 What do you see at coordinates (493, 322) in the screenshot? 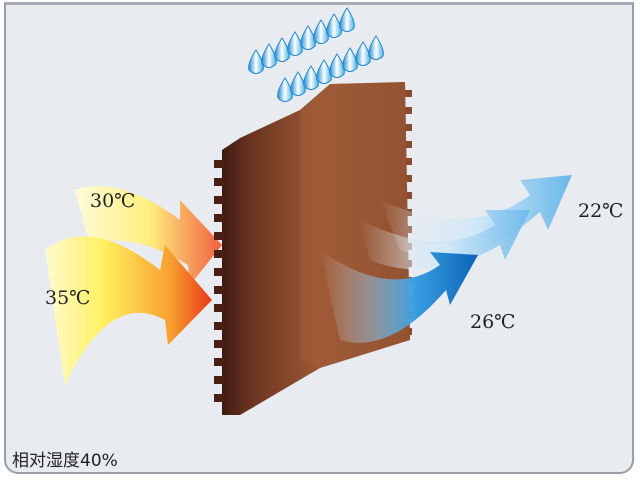
I see `outlet-temp-lower: 26℃` at bounding box center [493, 322].